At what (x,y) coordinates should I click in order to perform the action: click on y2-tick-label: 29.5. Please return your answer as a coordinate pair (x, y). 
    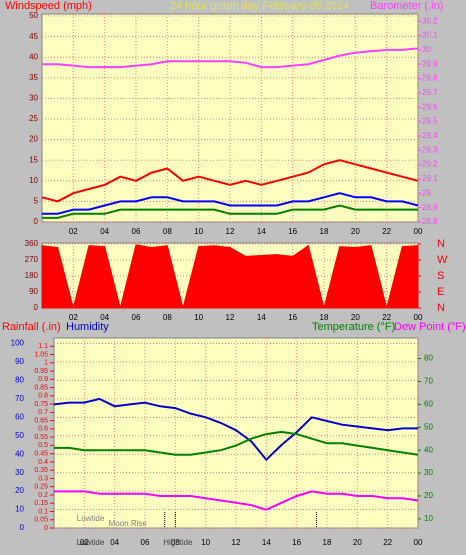
    Looking at the image, I should click on (430, 121).